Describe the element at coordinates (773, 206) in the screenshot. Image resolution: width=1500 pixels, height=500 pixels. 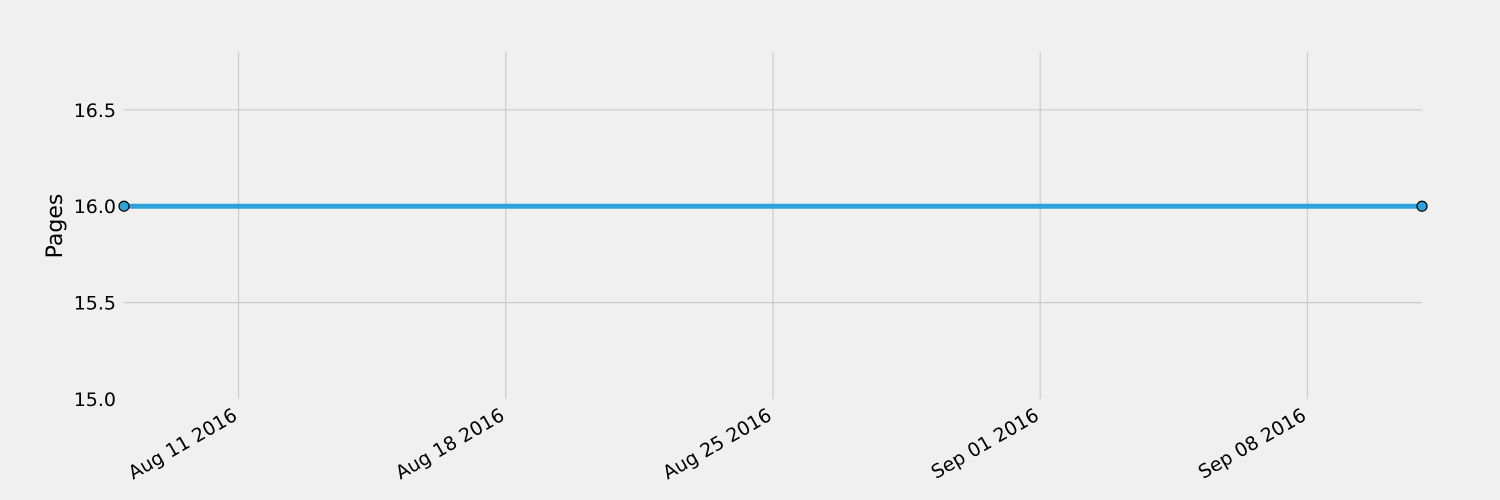
I see `data-points` at that location.